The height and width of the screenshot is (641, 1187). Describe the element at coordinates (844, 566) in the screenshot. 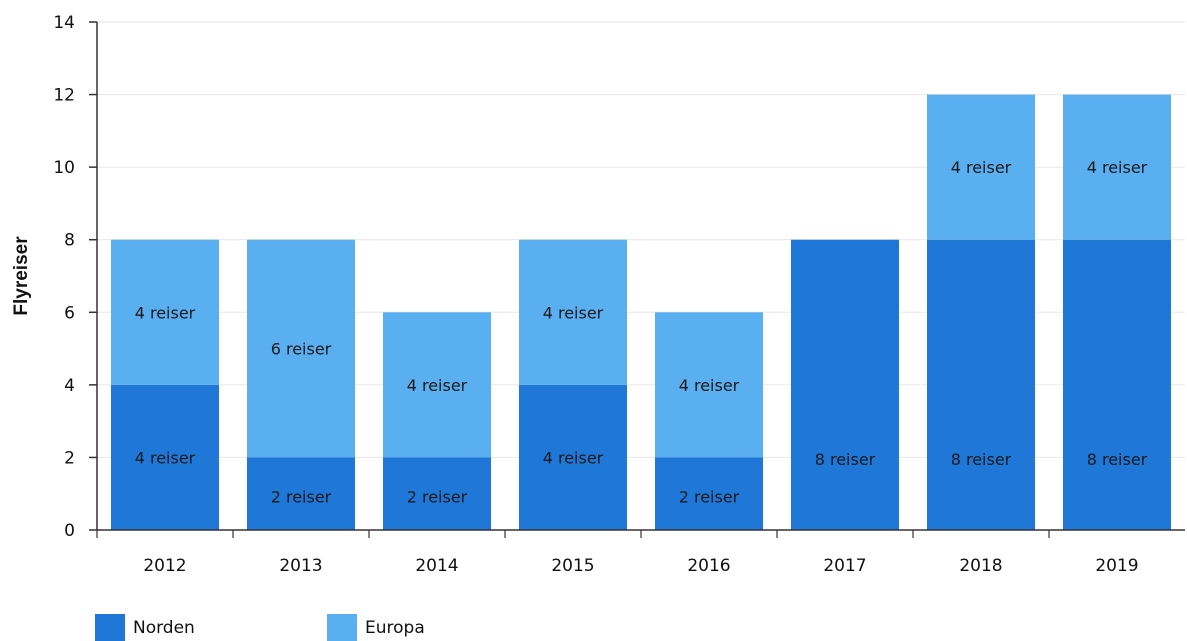

I see `x-tick-label-2017: 2017` at that location.